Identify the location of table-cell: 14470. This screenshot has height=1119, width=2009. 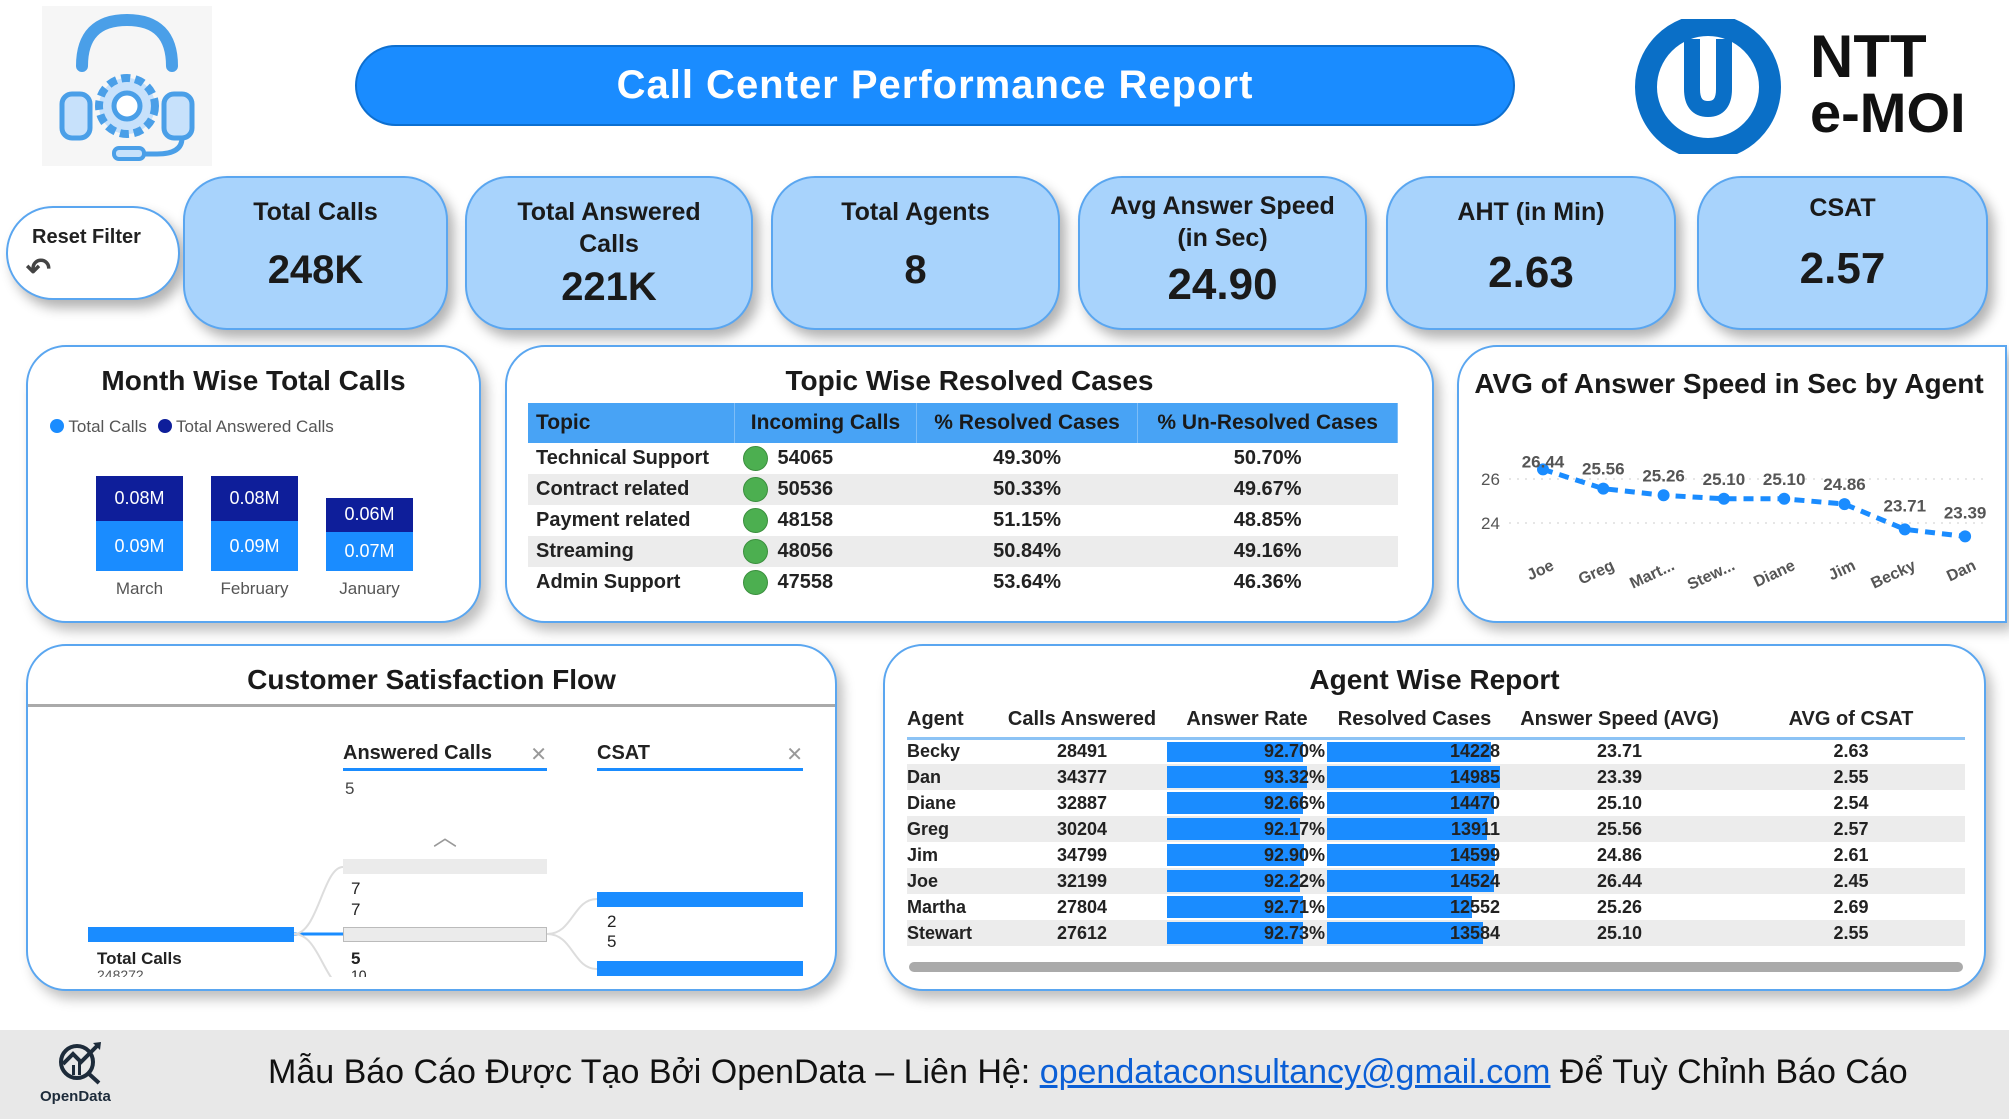
(1414, 803).